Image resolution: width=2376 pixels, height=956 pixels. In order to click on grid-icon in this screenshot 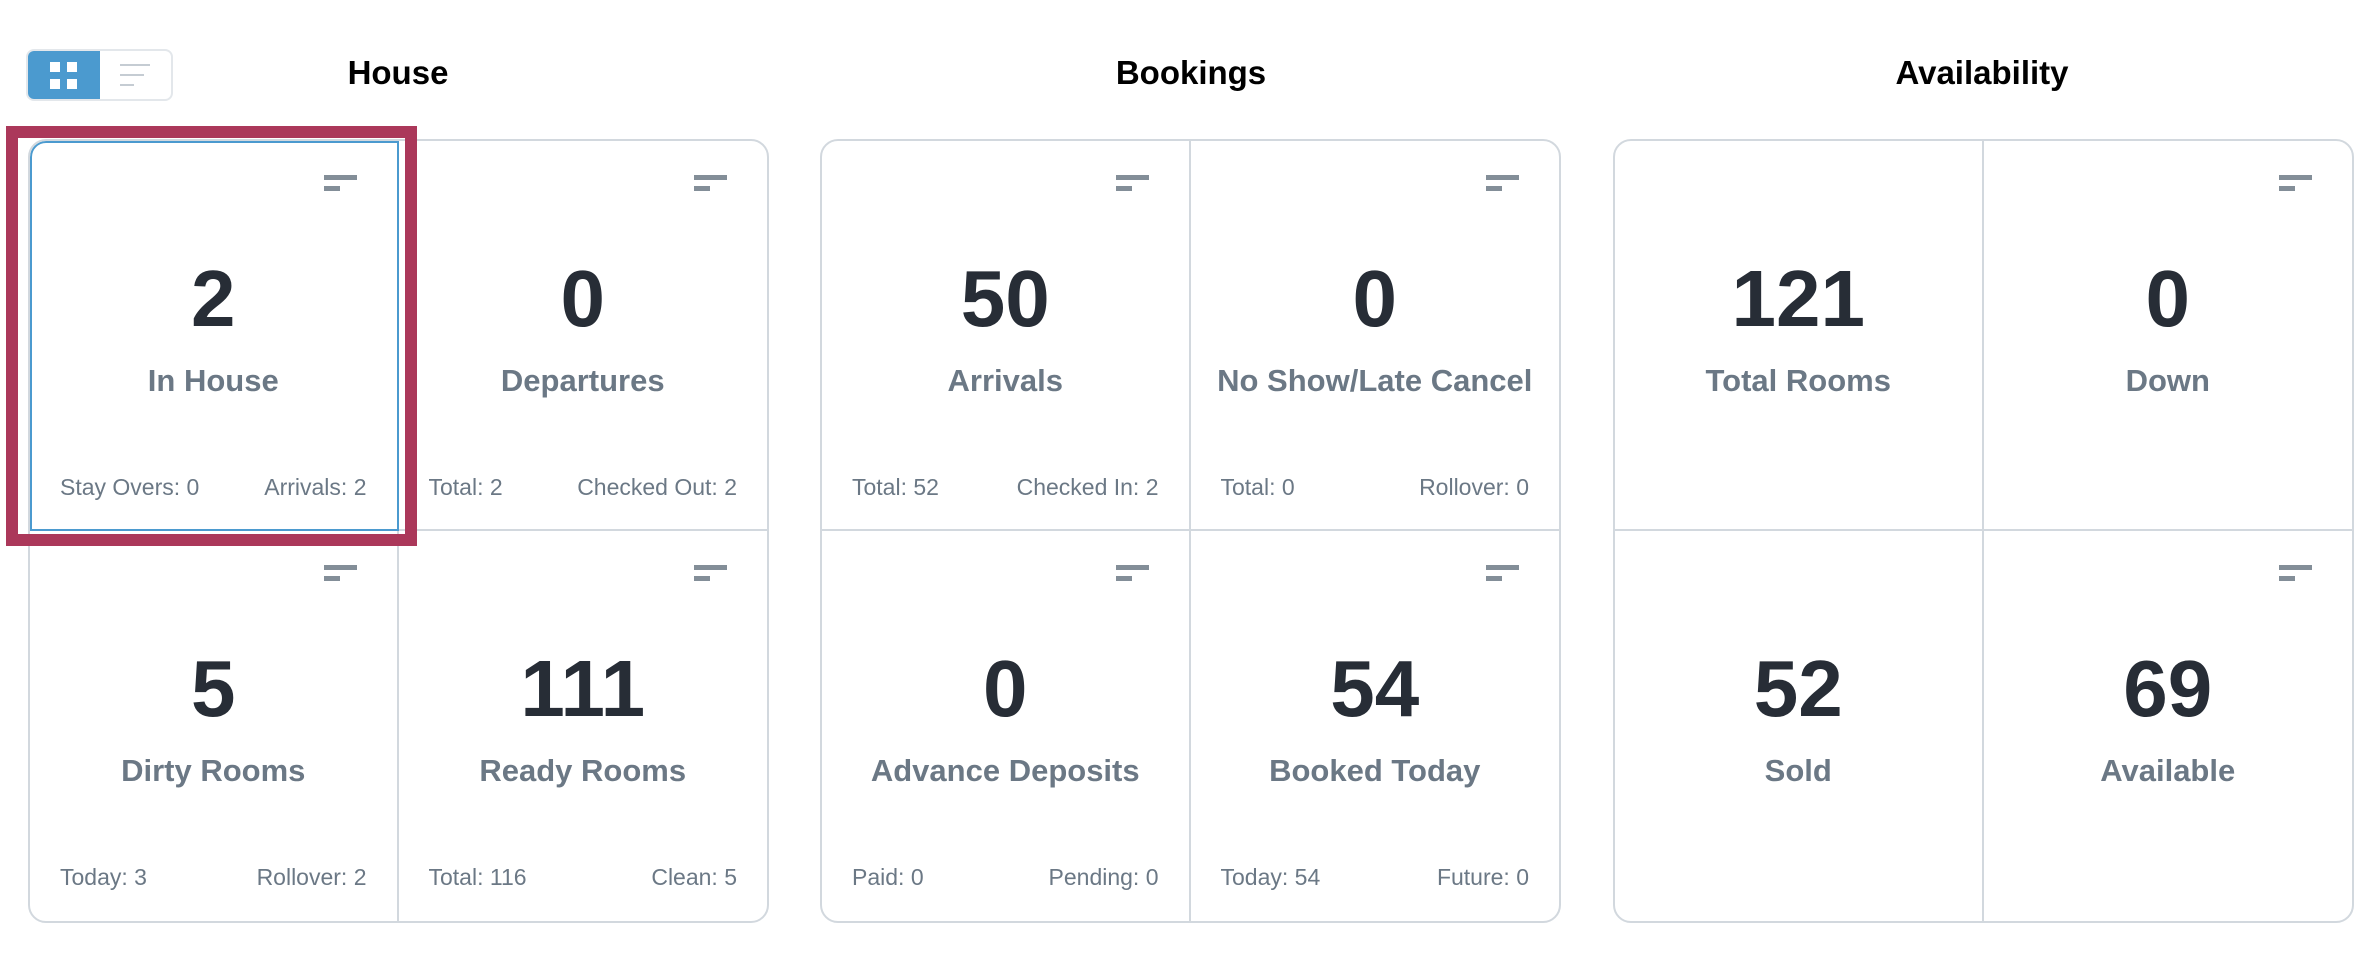, I will do `click(64, 75)`.